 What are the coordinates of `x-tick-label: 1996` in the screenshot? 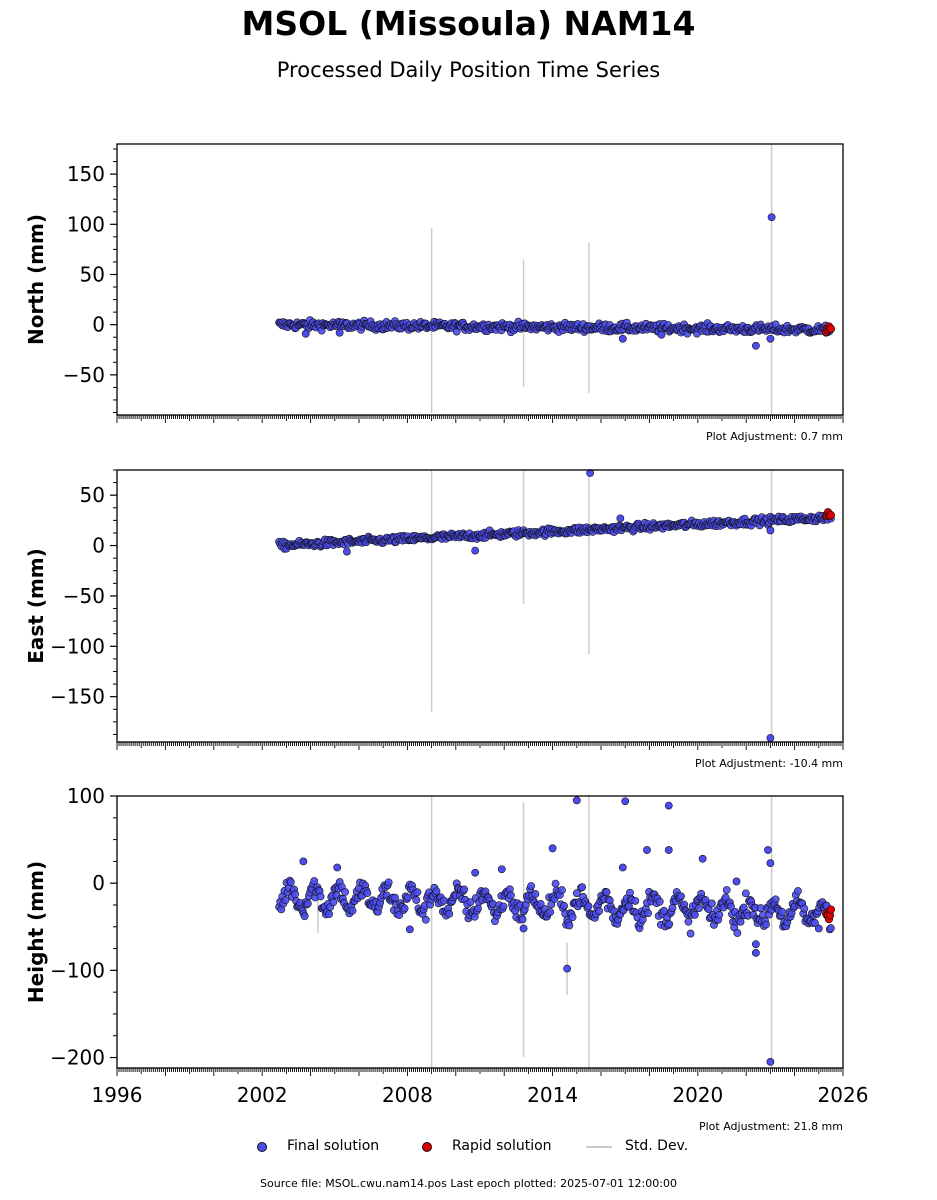 It's located at (117, 1095).